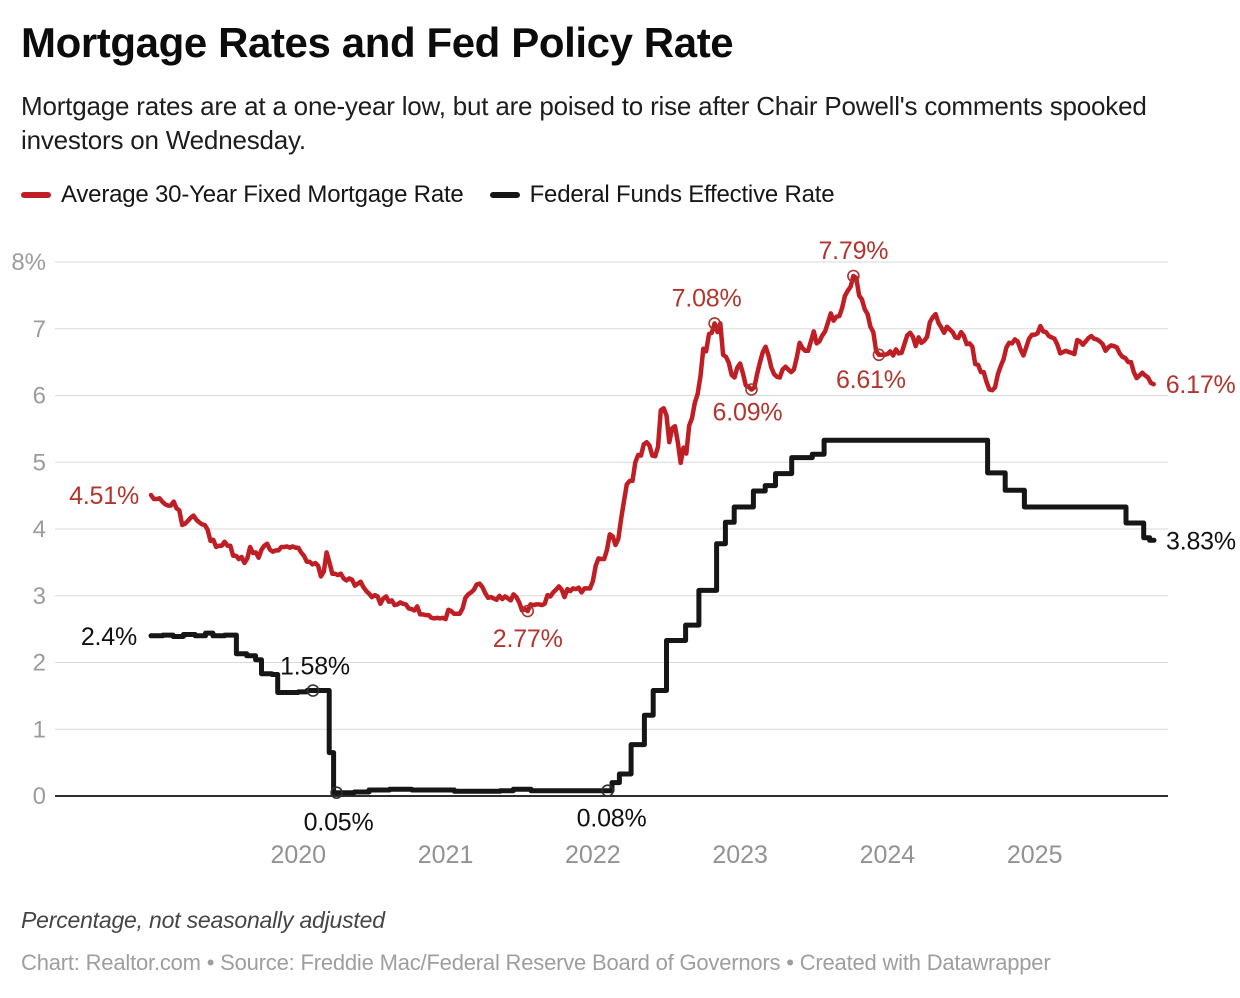 The height and width of the screenshot is (998, 1240). Describe the element at coordinates (853, 251) in the screenshot. I see `annotation-7.79pct: 7.79%` at that location.